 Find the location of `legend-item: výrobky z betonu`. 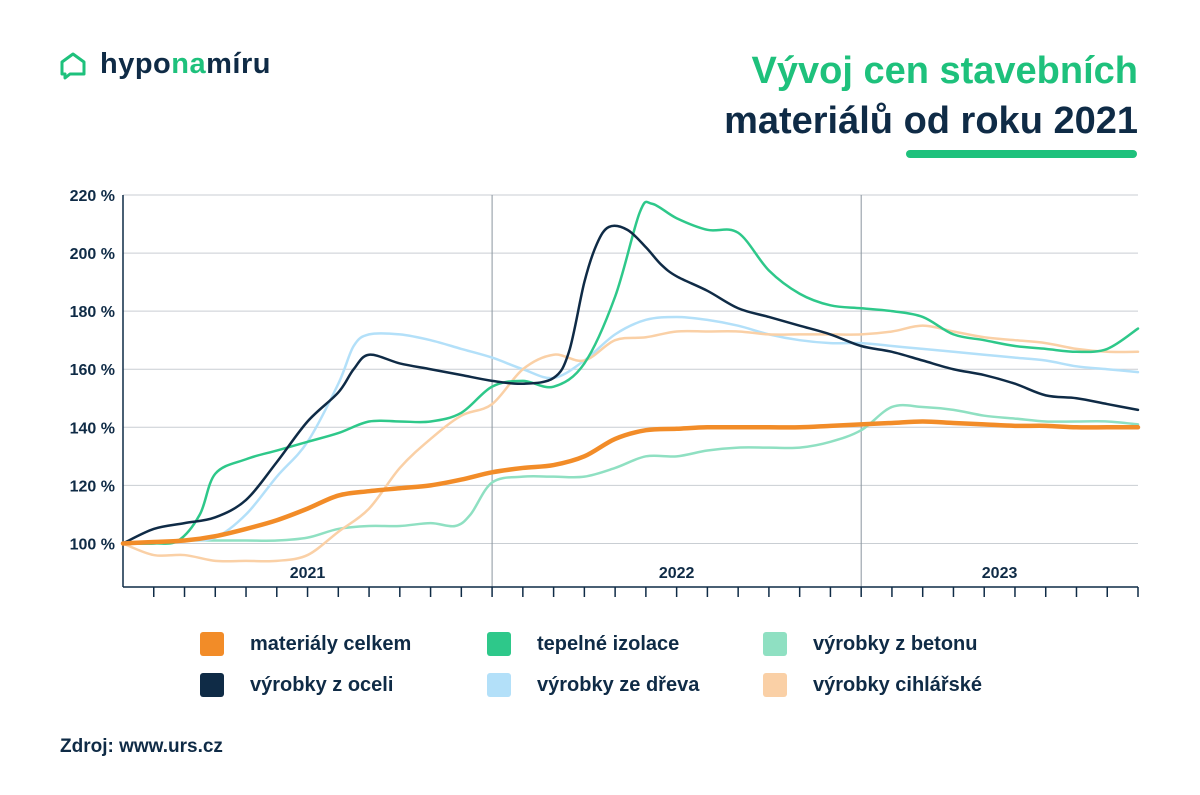

legend-item: výrobky z betonu is located at coordinates (901, 644).